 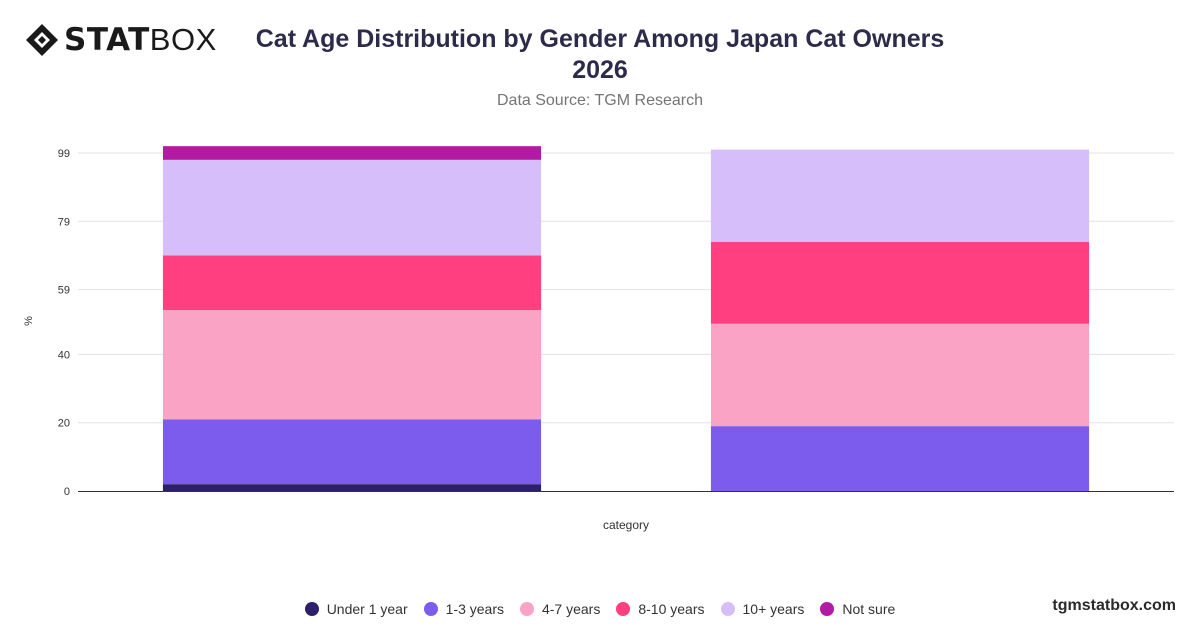 What do you see at coordinates (474, 609) in the screenshot?
I see `legend-label: 1-3 years` at bounding box center [474, 609].